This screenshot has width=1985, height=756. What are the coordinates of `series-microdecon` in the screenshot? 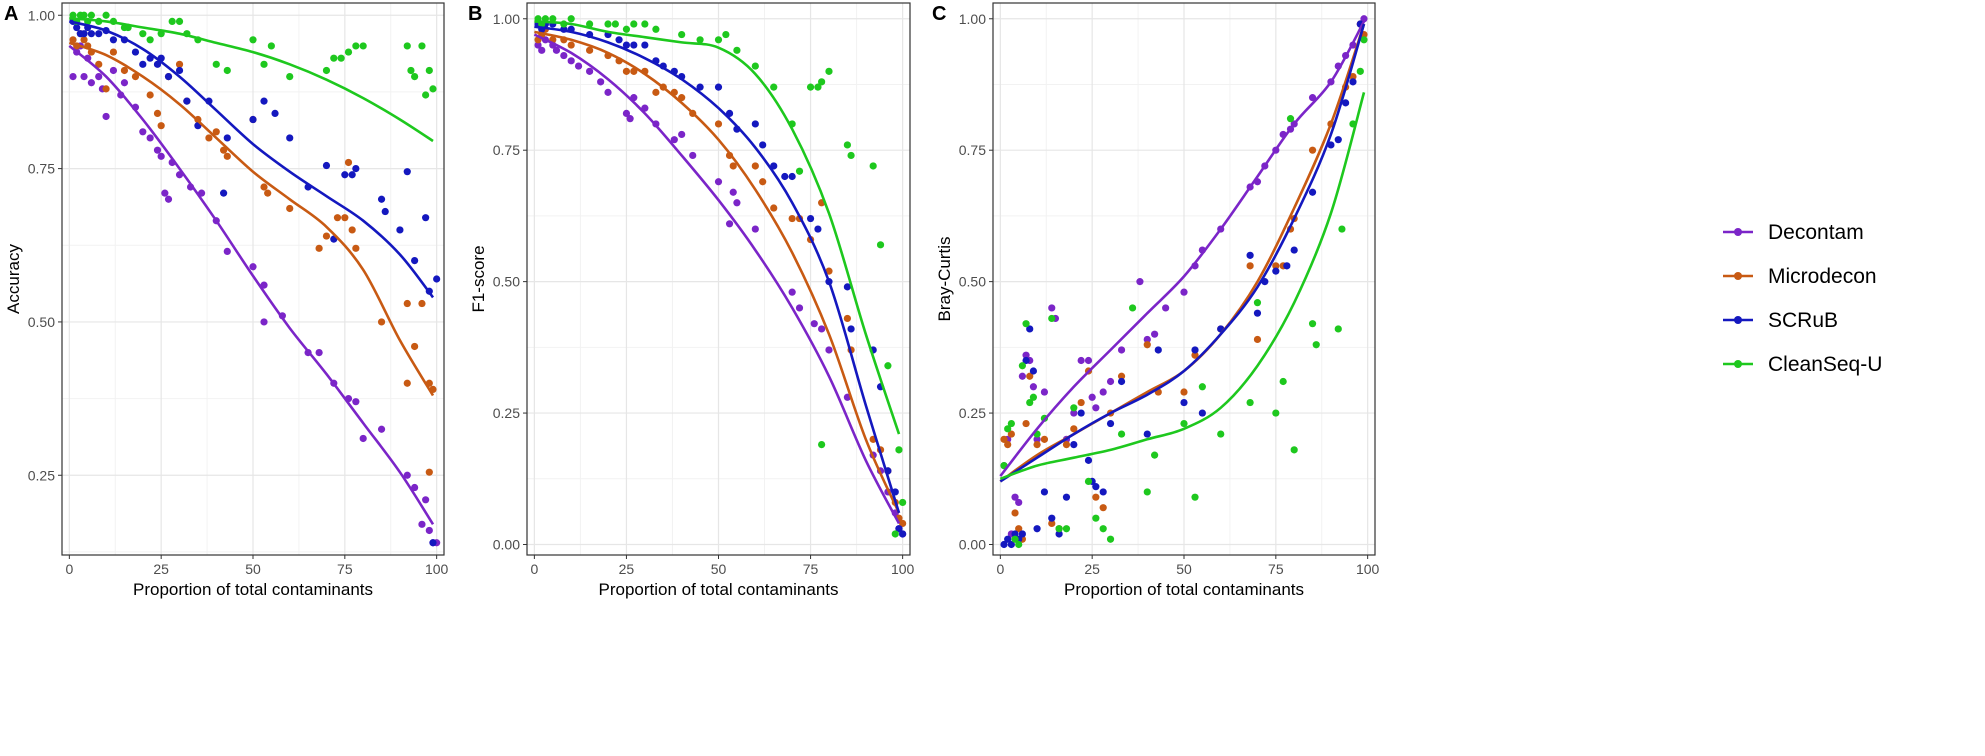 It's located at (253, 253).